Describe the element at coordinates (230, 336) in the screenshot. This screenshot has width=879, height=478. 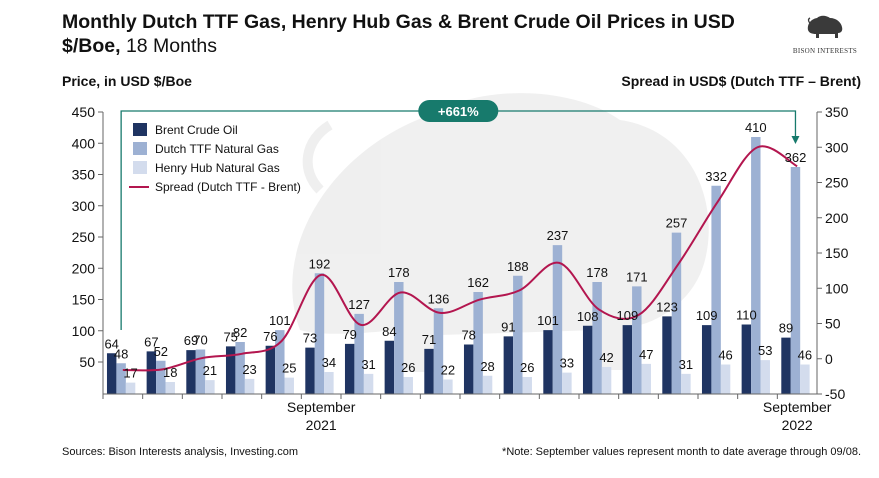
I see `bar-brent-label: 75` at that location.